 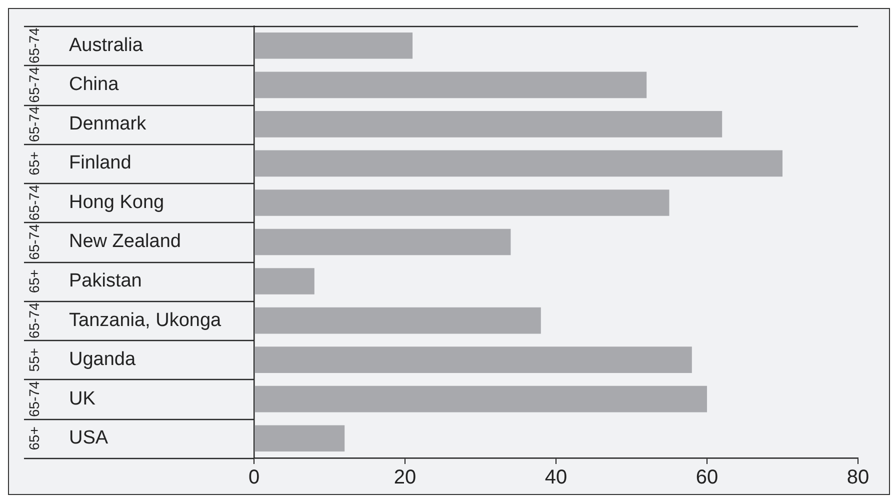 What do you see at coordinates (105, 281) in the screenshot?
I see `y-tick-label: Pakistan` at bounding box center [105, 281].